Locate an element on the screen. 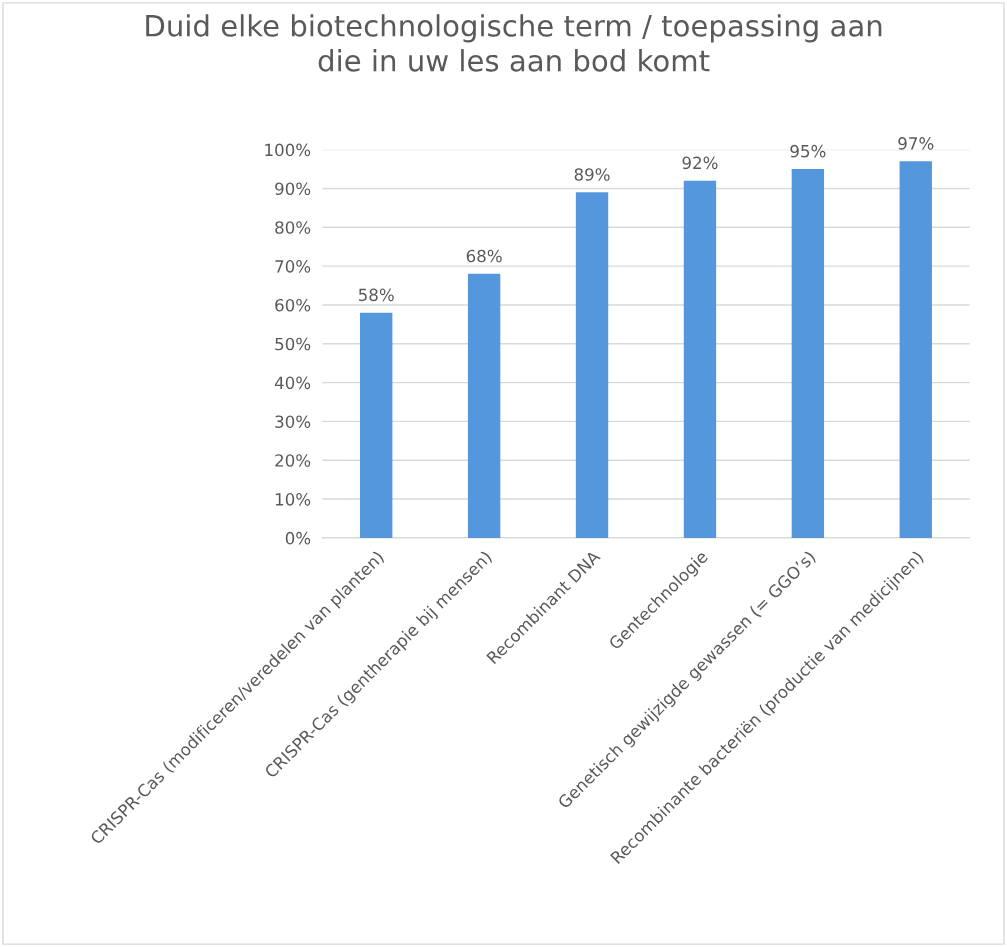  y-tick-label: 40% is located at coordinates (292, 383).